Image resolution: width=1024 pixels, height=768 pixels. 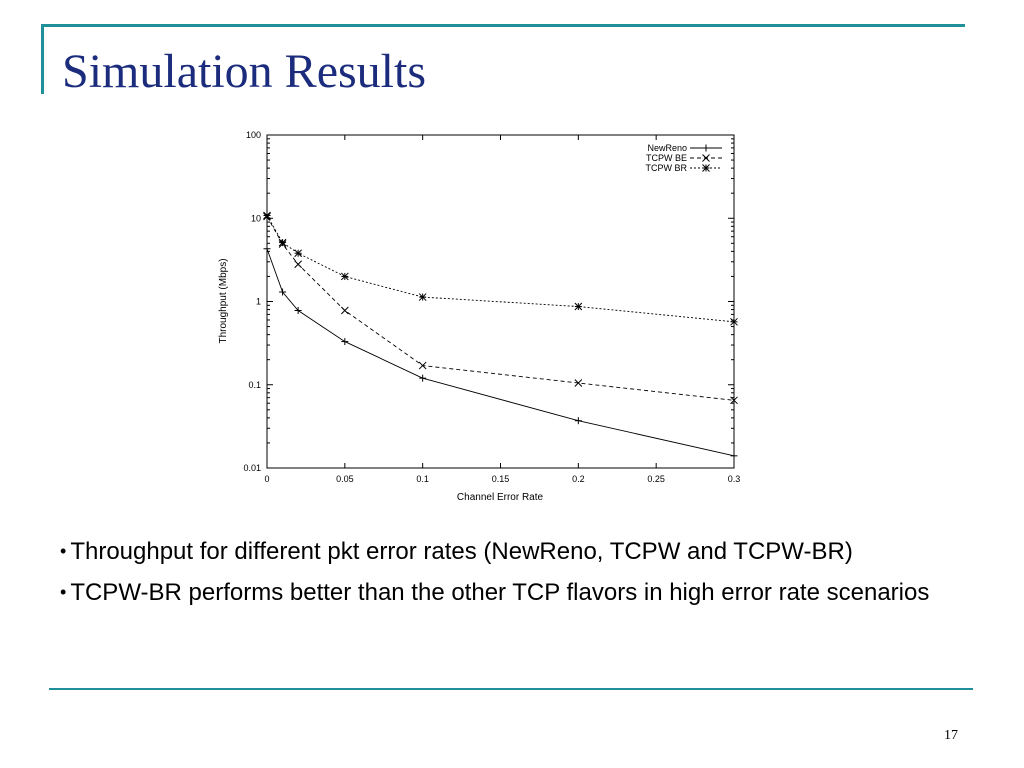 What do you see at coordinates (258, 302) in the screenshot?
I see `y-tick-label: 1` at bounding box center [258, 302].